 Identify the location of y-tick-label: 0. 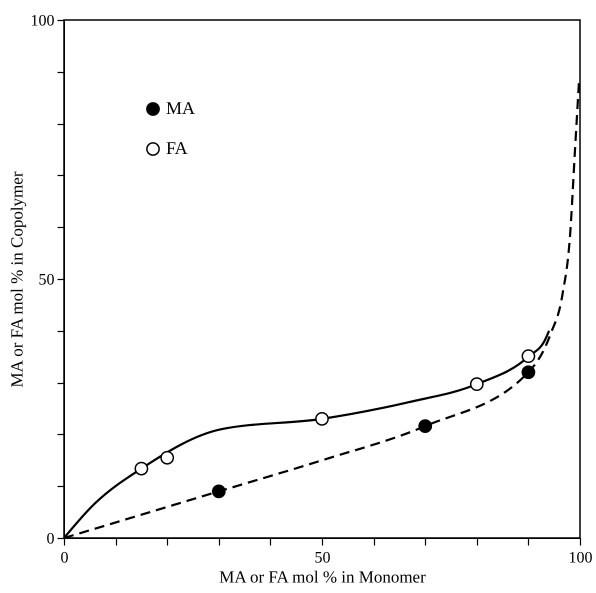
(50, 539).